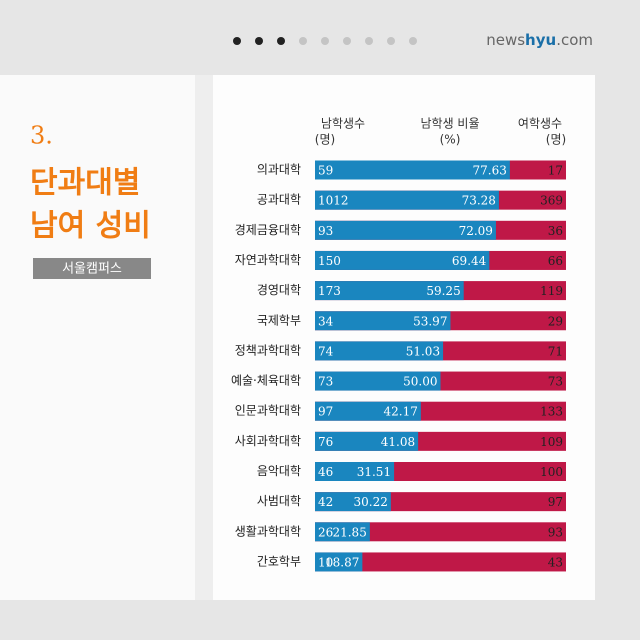  I want to click on female-count: 71, so click(555, 351).